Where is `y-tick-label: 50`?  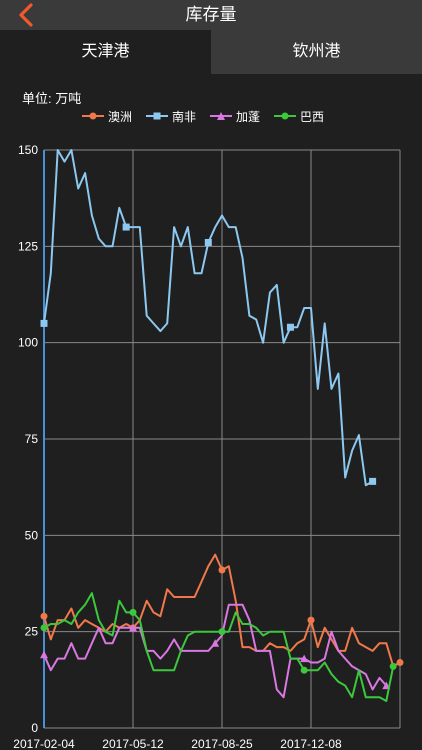 y-tick-label: 50 is located at coordinates (32, 535).